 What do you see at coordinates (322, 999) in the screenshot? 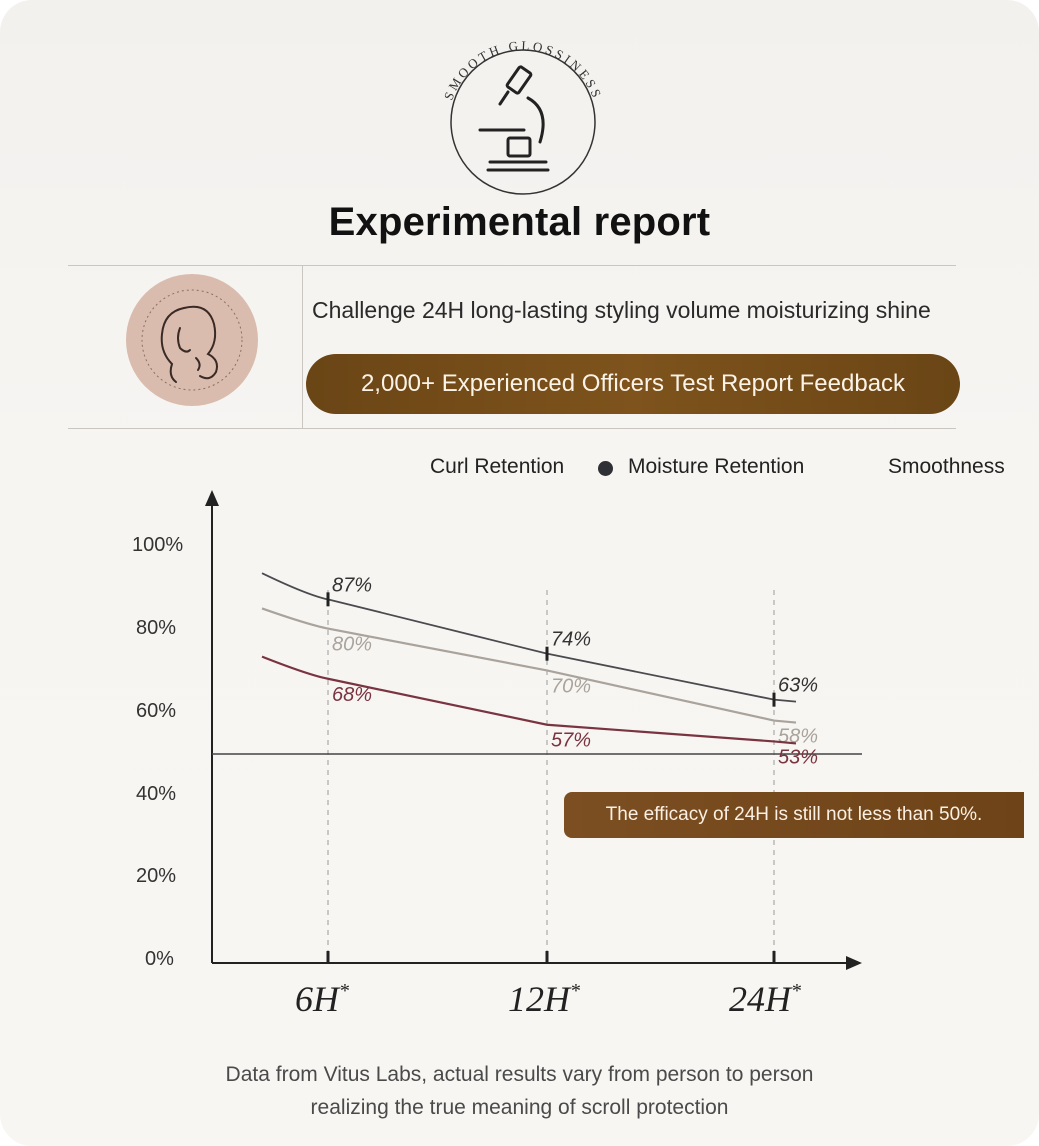
I see `x-tick-label-6h: 6H*` at bounding box center [322, 999].